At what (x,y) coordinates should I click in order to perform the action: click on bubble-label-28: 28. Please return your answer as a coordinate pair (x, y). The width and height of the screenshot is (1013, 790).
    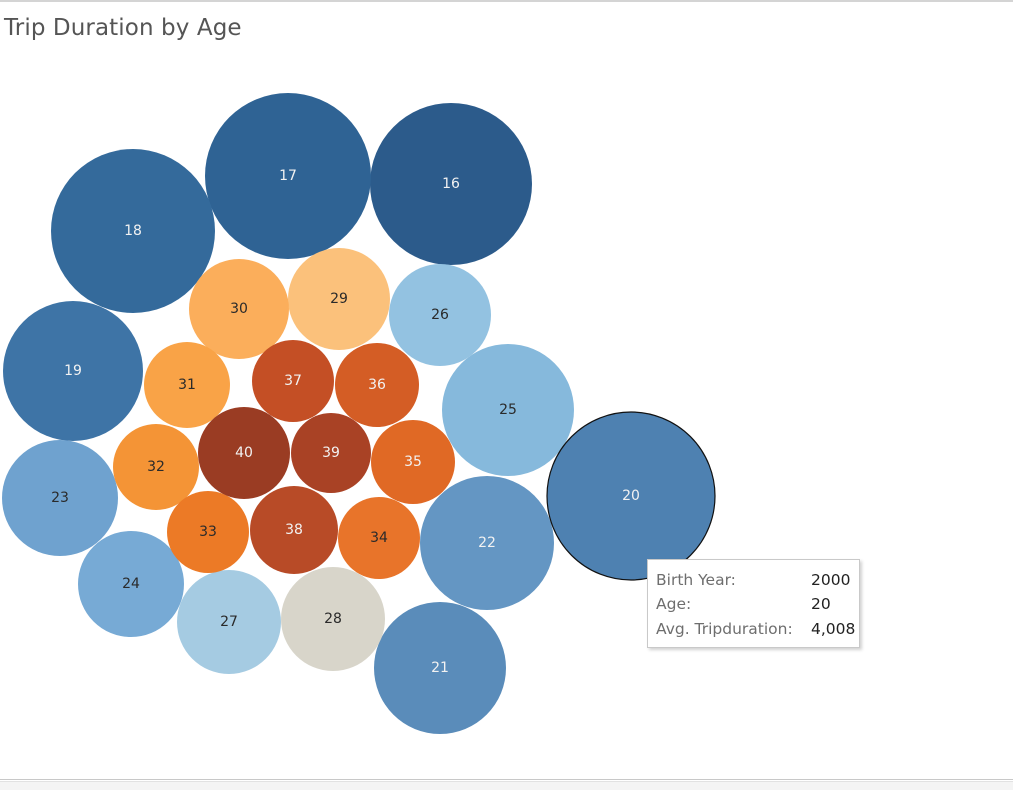
    Looking at the image, I should click on (333, 619).